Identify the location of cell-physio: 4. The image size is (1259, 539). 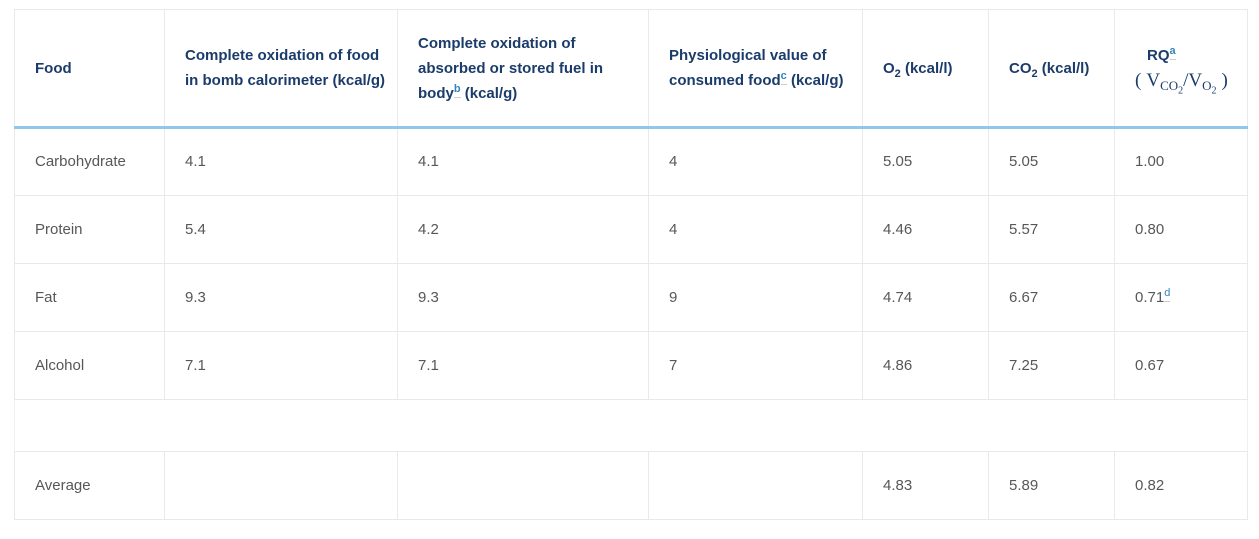
(755, 229).